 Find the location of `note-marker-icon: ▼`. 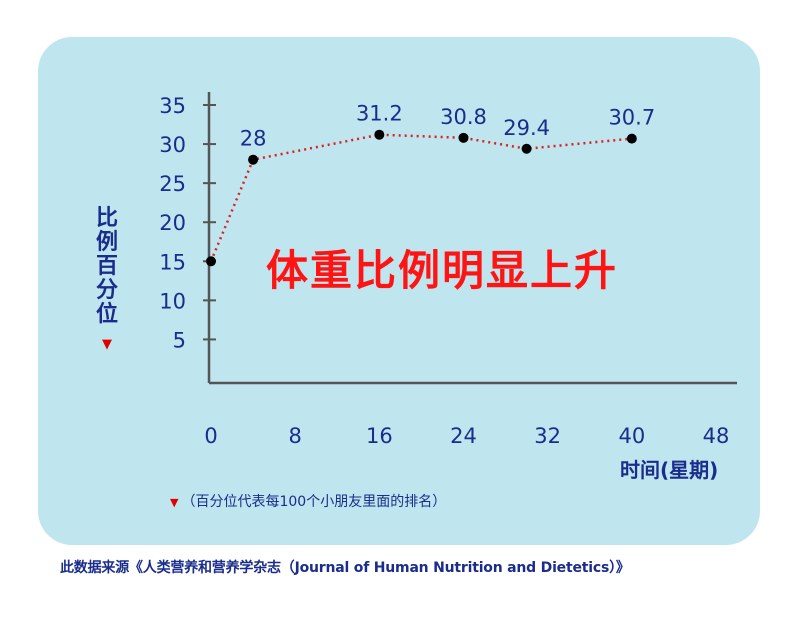

note-marker-icon: ▼ is located at coordinates (174, 502).